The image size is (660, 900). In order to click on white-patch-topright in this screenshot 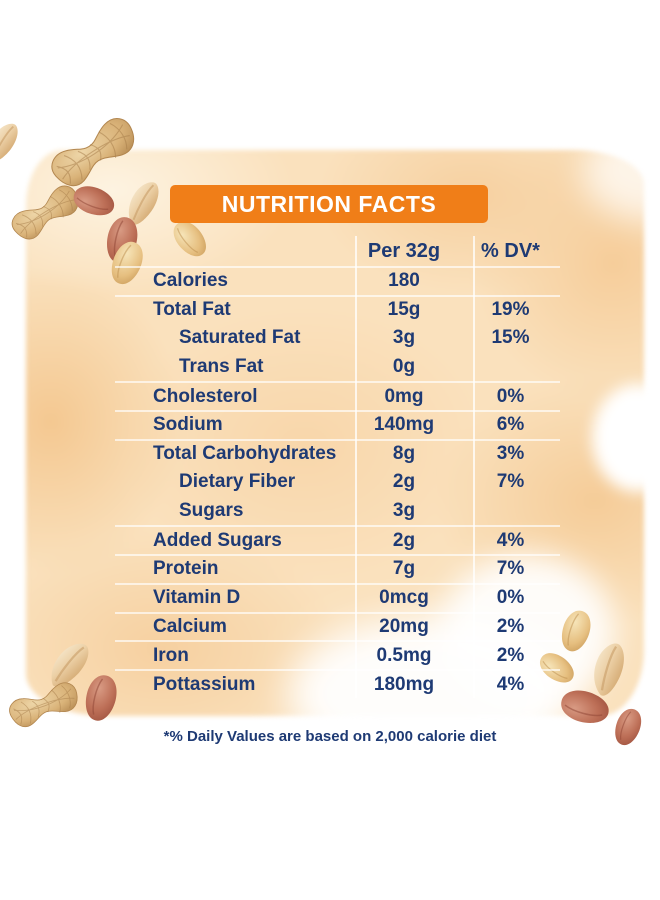, I will do `click(621, 173)`.